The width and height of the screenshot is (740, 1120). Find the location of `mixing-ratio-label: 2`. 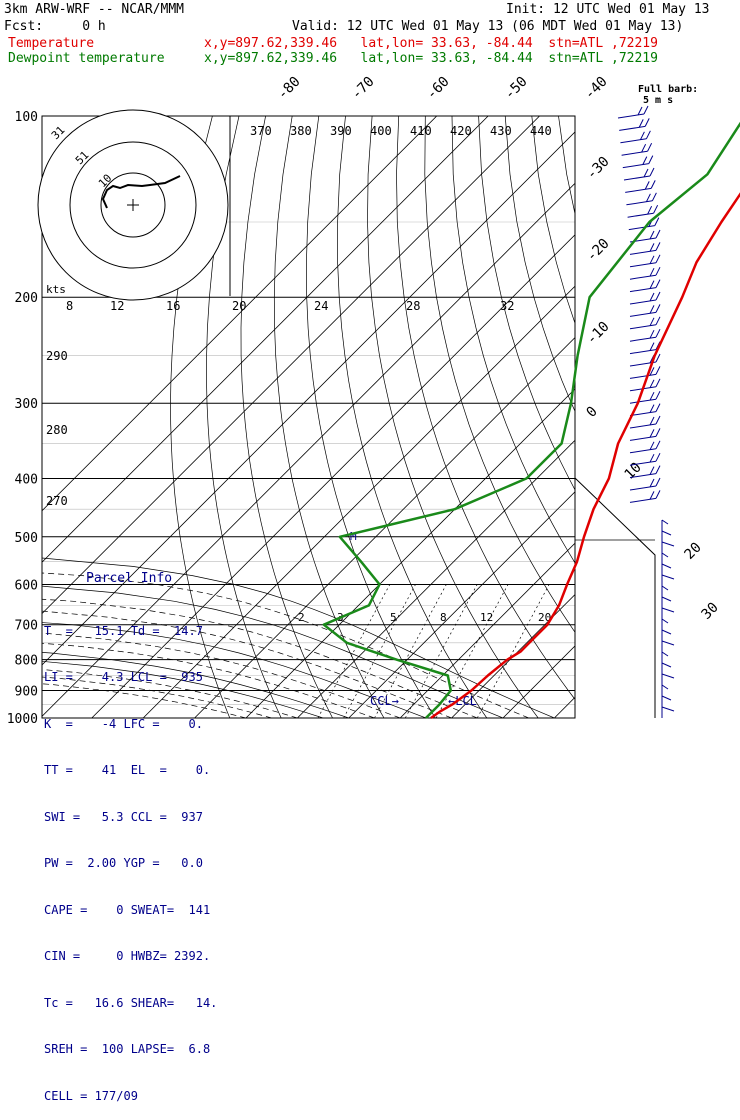

mixing-ratio-label: 2 is located at coordinates (301, 617).